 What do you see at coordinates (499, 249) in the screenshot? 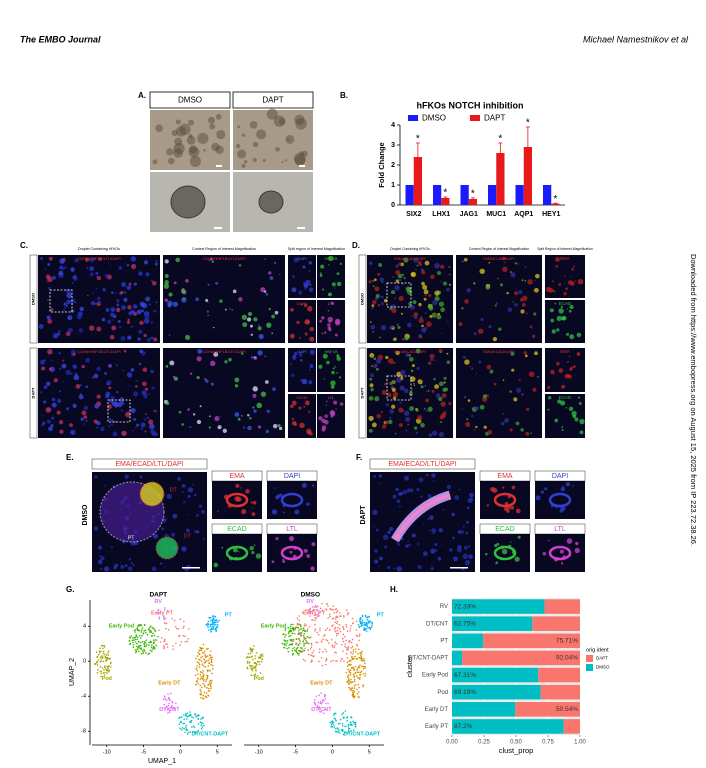
I see `column-header: Context Region of Interest Magnification` at bounding box center [499, 249].